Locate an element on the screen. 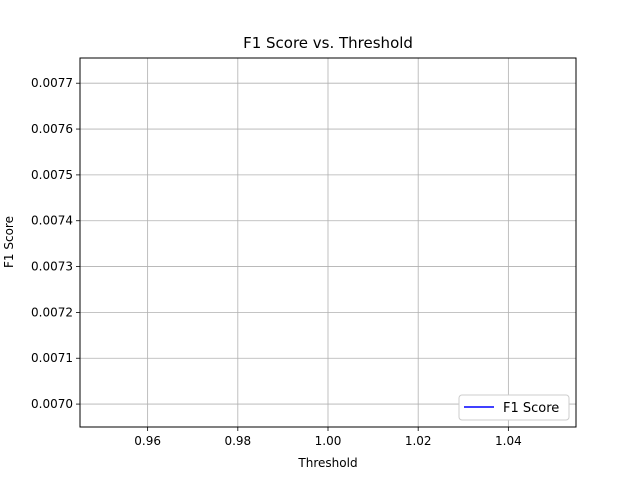  y-tick-label: 0.0071 is located at coordinates (52, 358).